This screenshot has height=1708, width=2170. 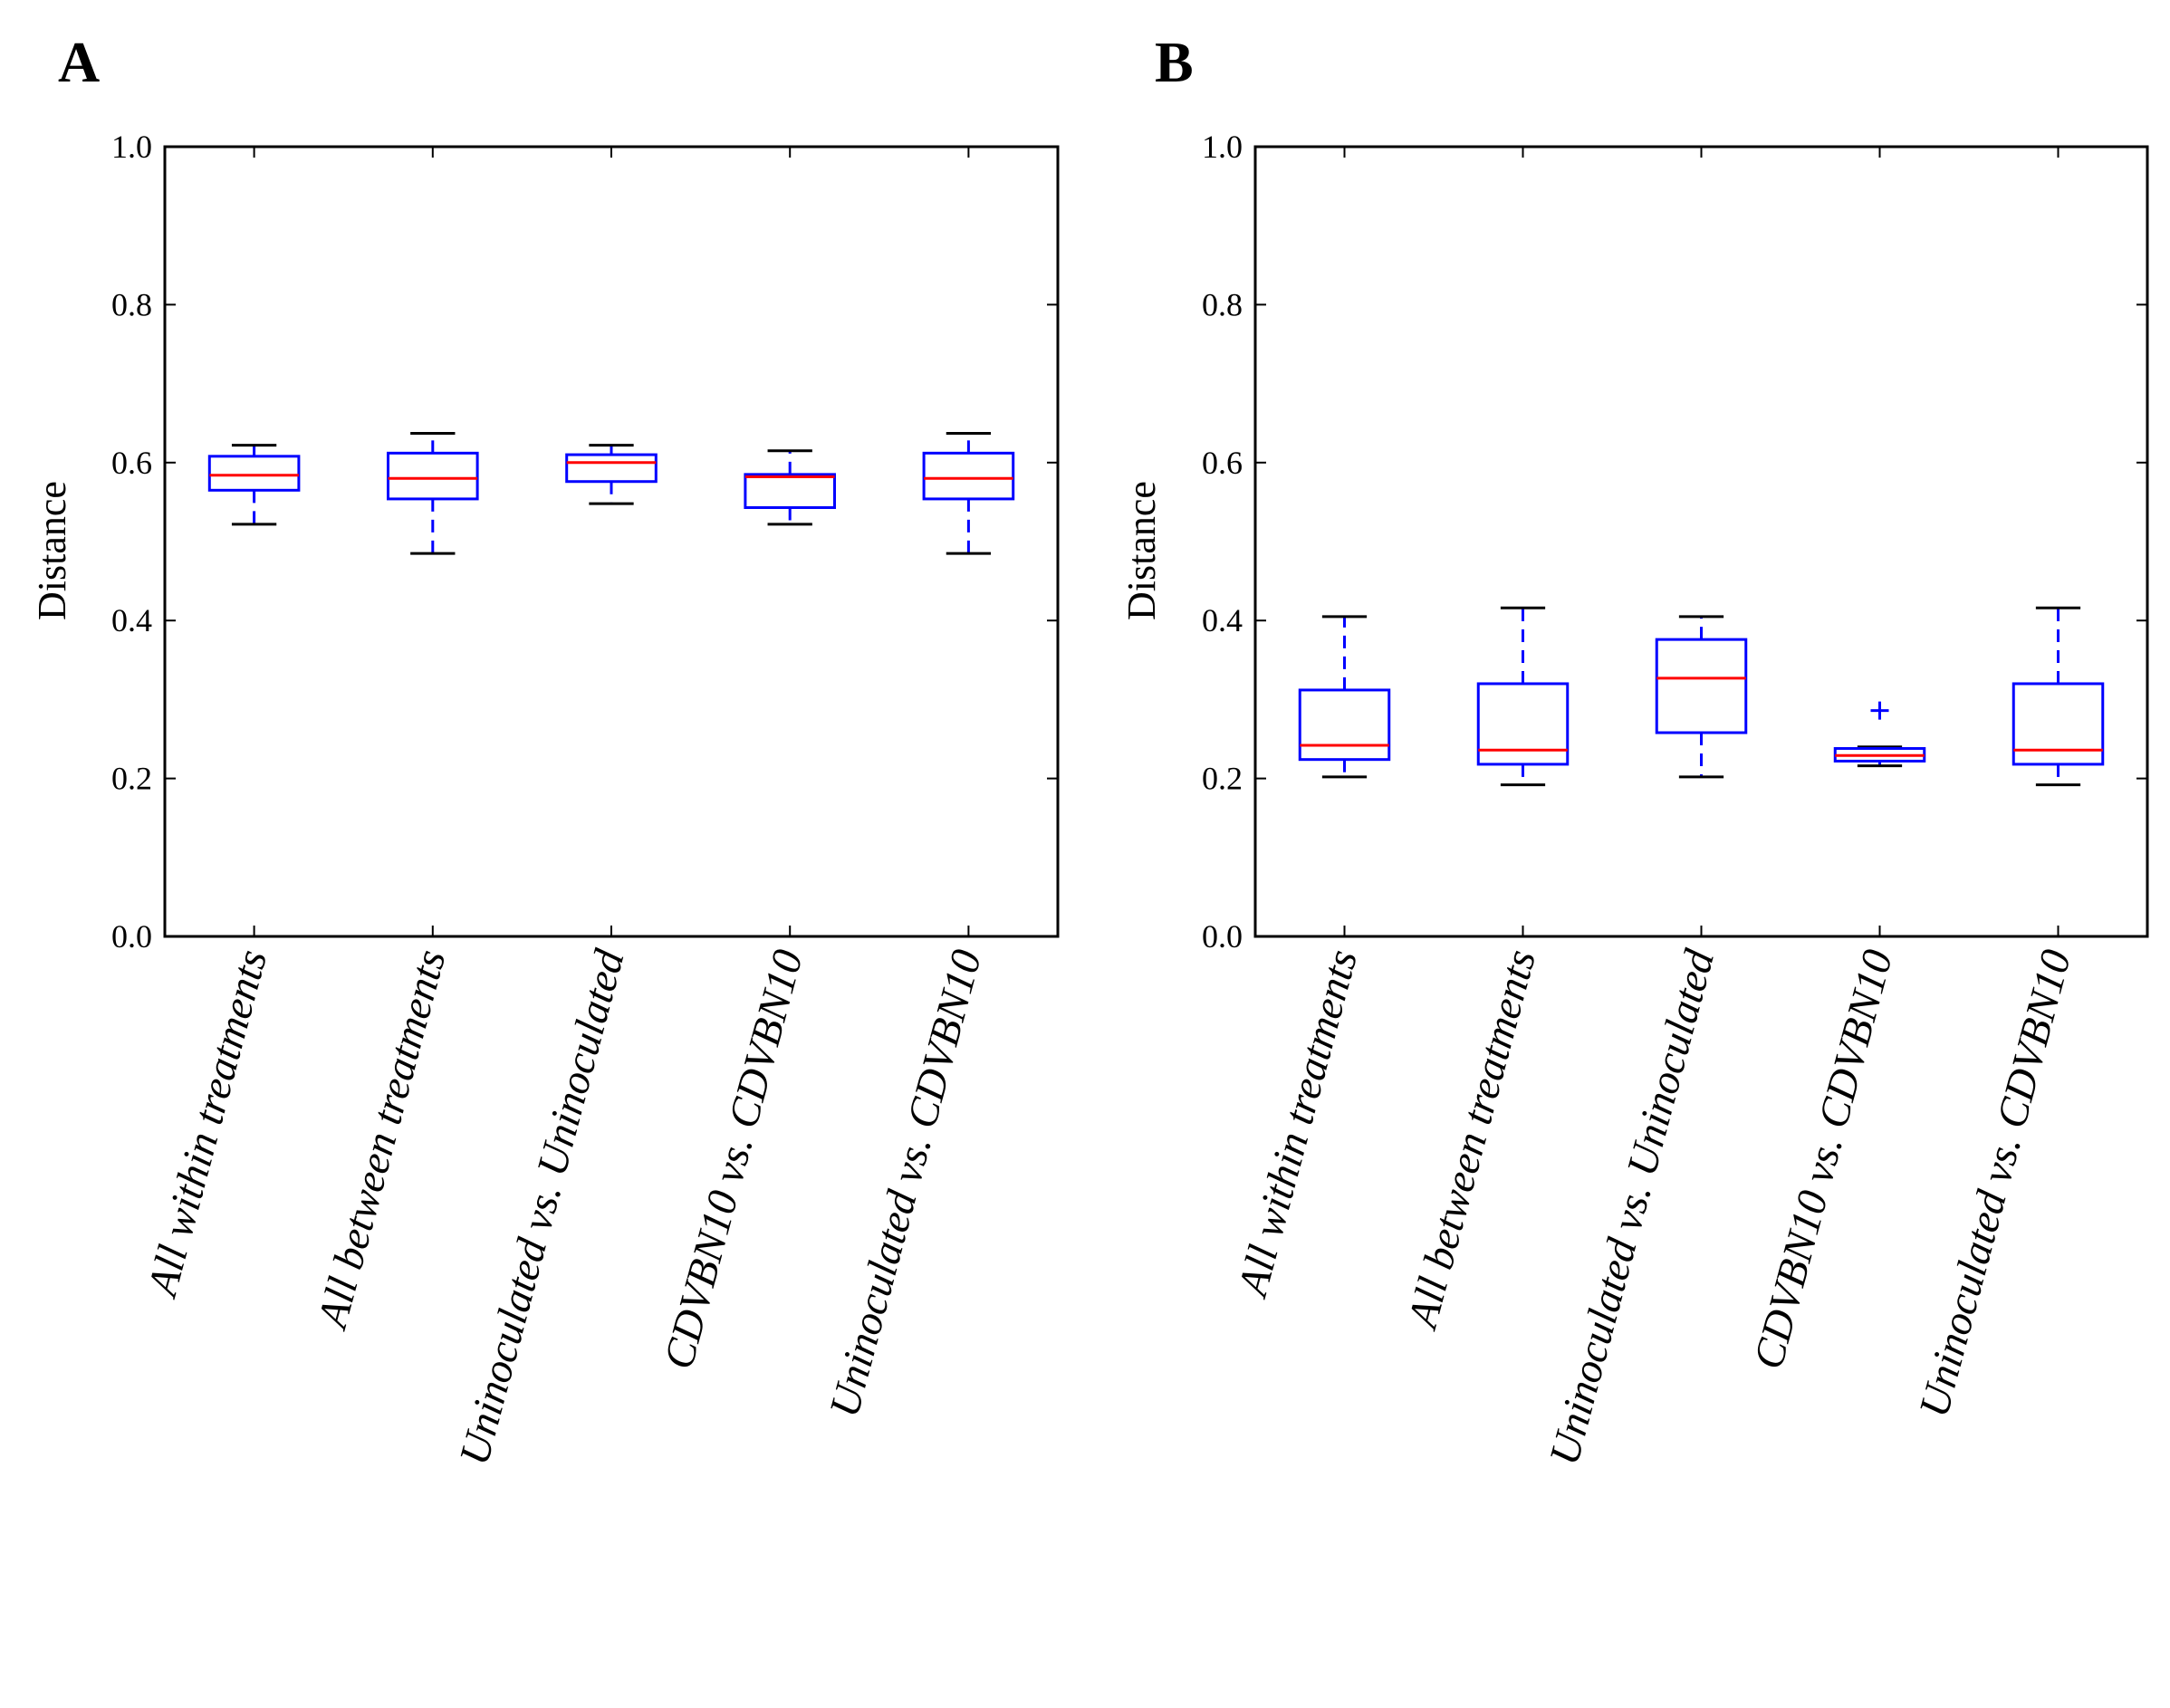 What do you see at coordinates (132, 147) in the screenshot?
I see `panel-a-y-tick-label: 1.0` at bounding box center [132, 147].